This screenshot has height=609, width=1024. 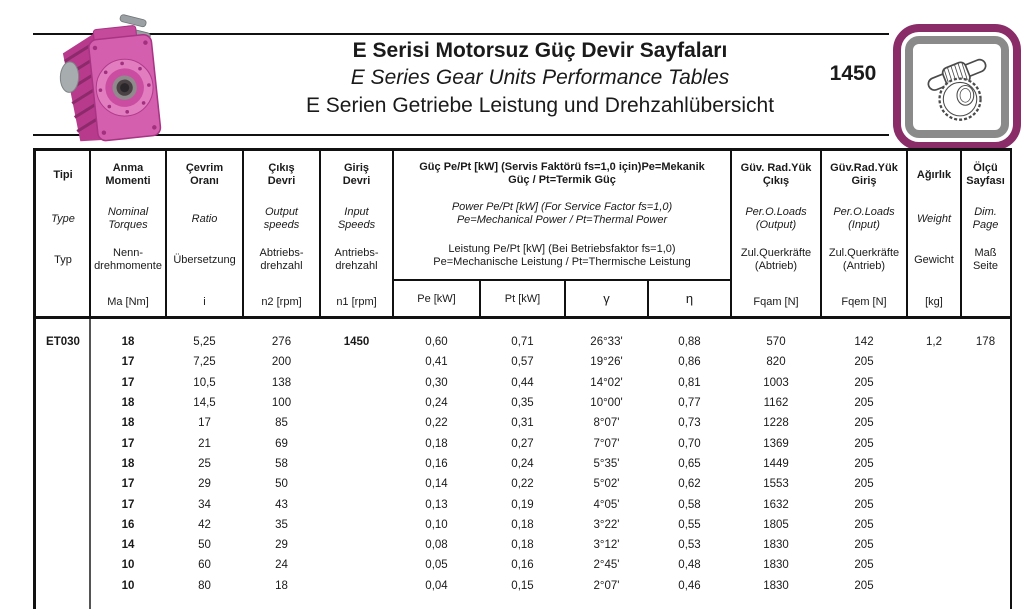 What do you see at coordinates (204, 342) in the screenshot?
I see `cell-ratio: 5,25` at bounding box center [204, 342].